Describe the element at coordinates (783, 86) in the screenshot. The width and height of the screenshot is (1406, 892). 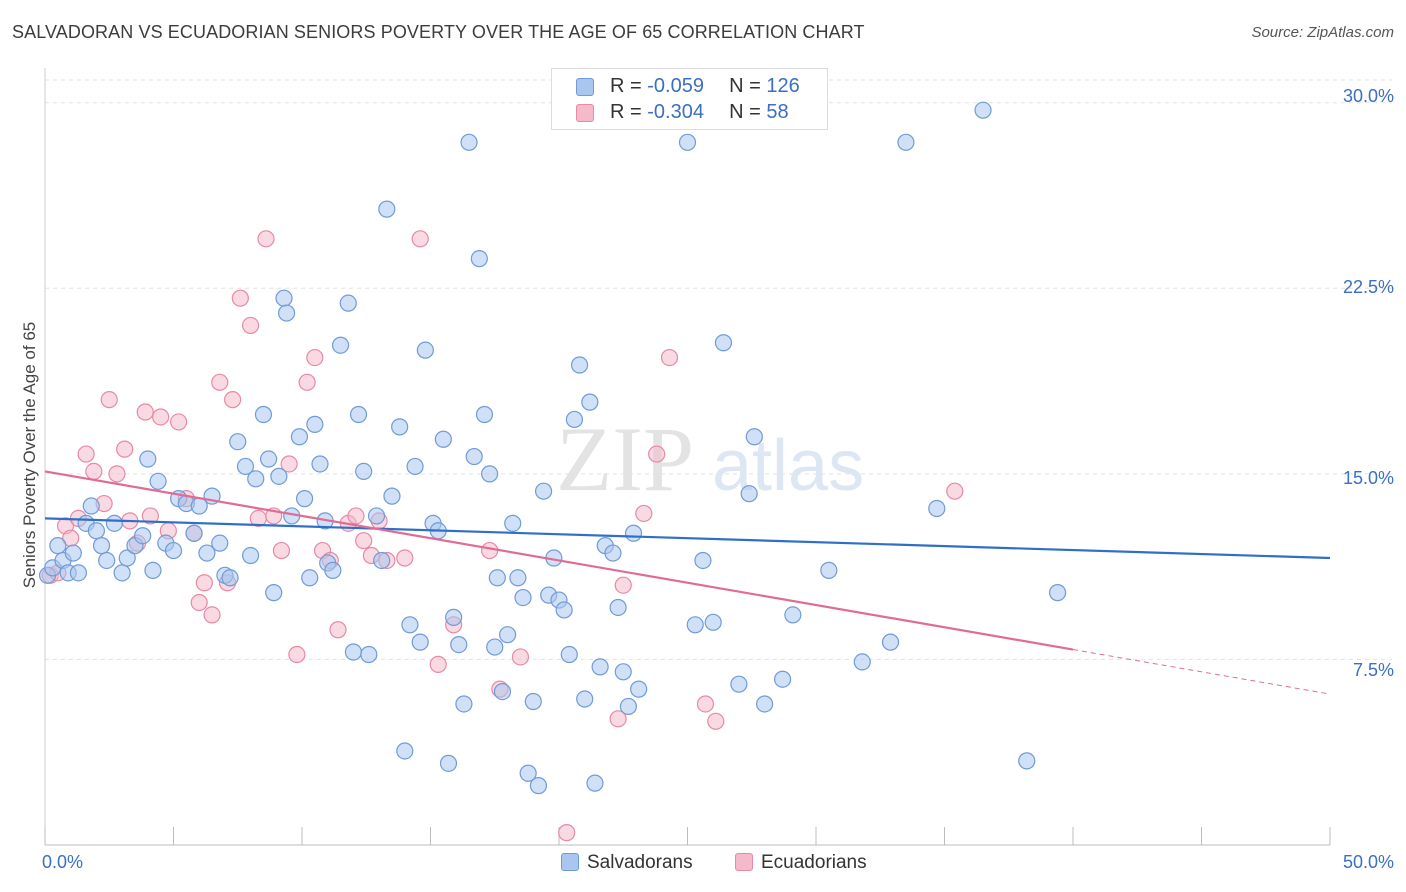
I see `legend-n-value: 126` at that location.